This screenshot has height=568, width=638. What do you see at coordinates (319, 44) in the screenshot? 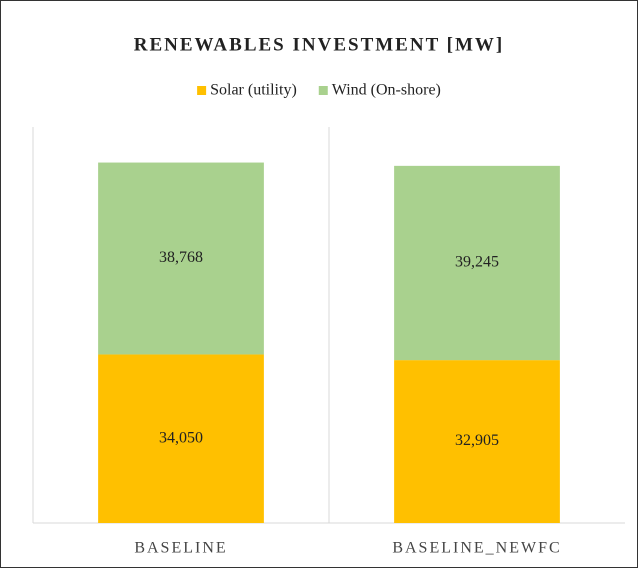
I see `chart-title: RENEWABLES INVESTMENT [MW]` at bounding box center [319, 44].